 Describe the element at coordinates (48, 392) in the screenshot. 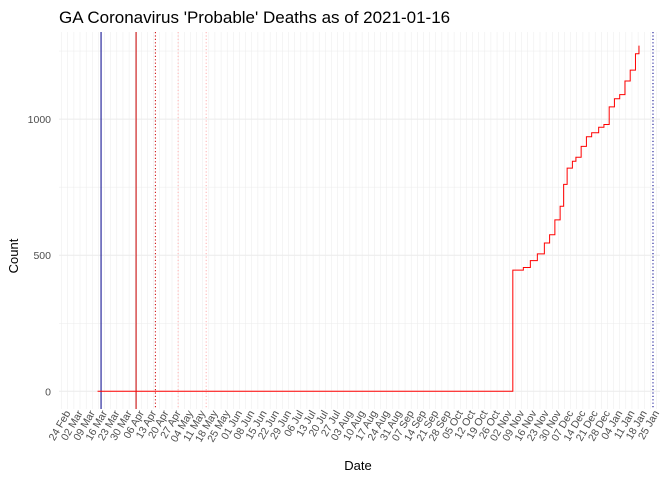

I see `y-tick-label: 0` at that location.